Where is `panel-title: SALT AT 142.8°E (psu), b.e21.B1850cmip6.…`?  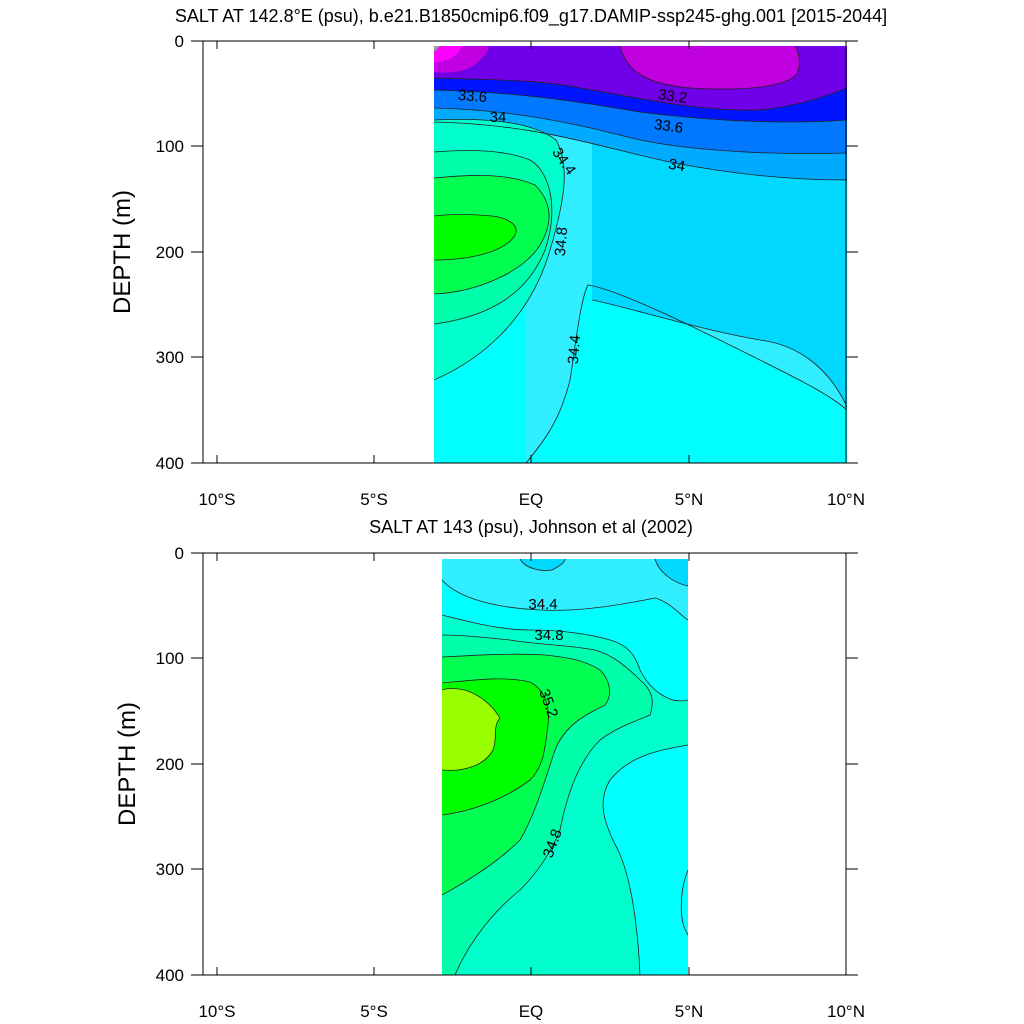
panel-title: SALT AT 142.8°E (psu), b.e21.B1850cmip6.… is located at coordinates (531, 16).